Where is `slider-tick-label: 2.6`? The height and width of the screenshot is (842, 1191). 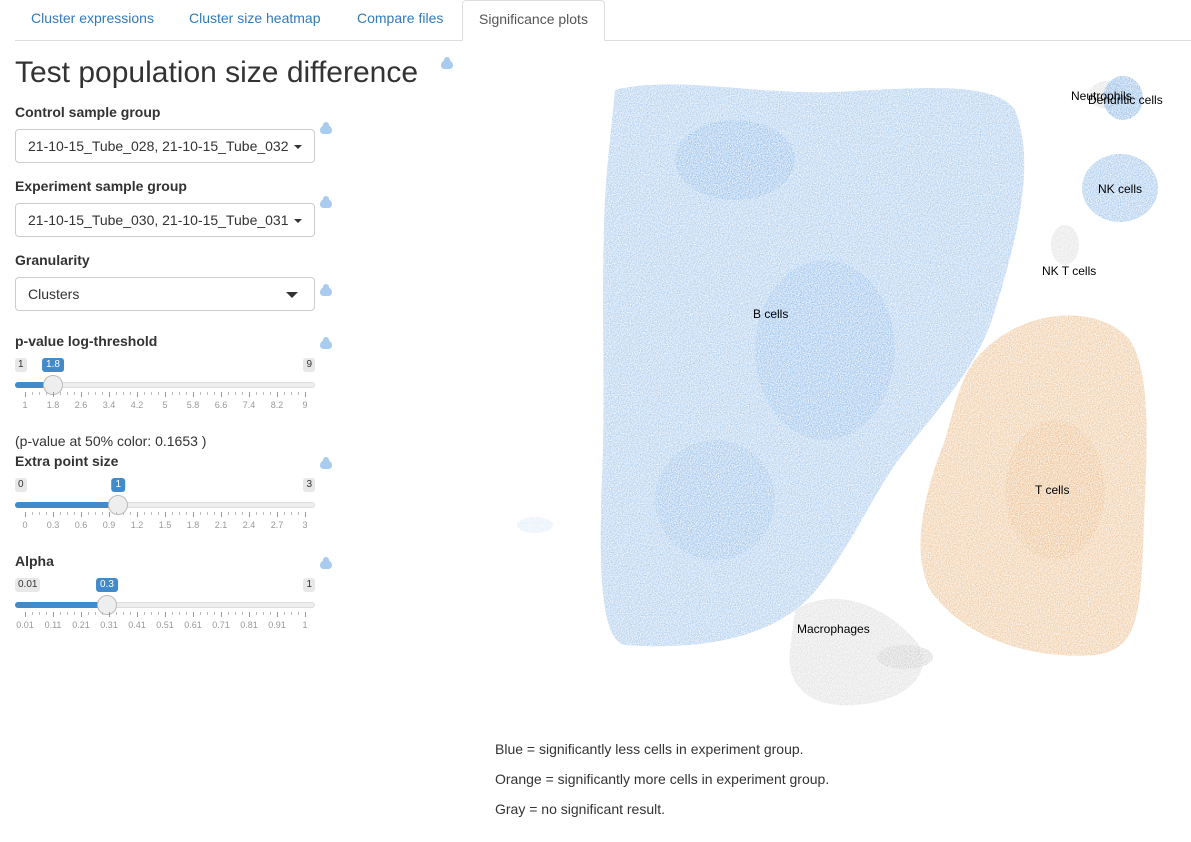
slider-tick-label: 2.6 is located at coordinates (81, 405).